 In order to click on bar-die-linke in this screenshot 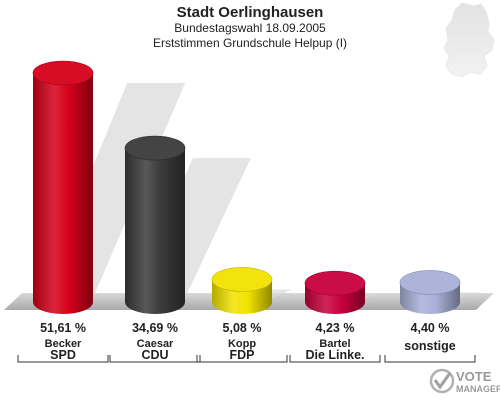, I will do `click(335, 292)`.